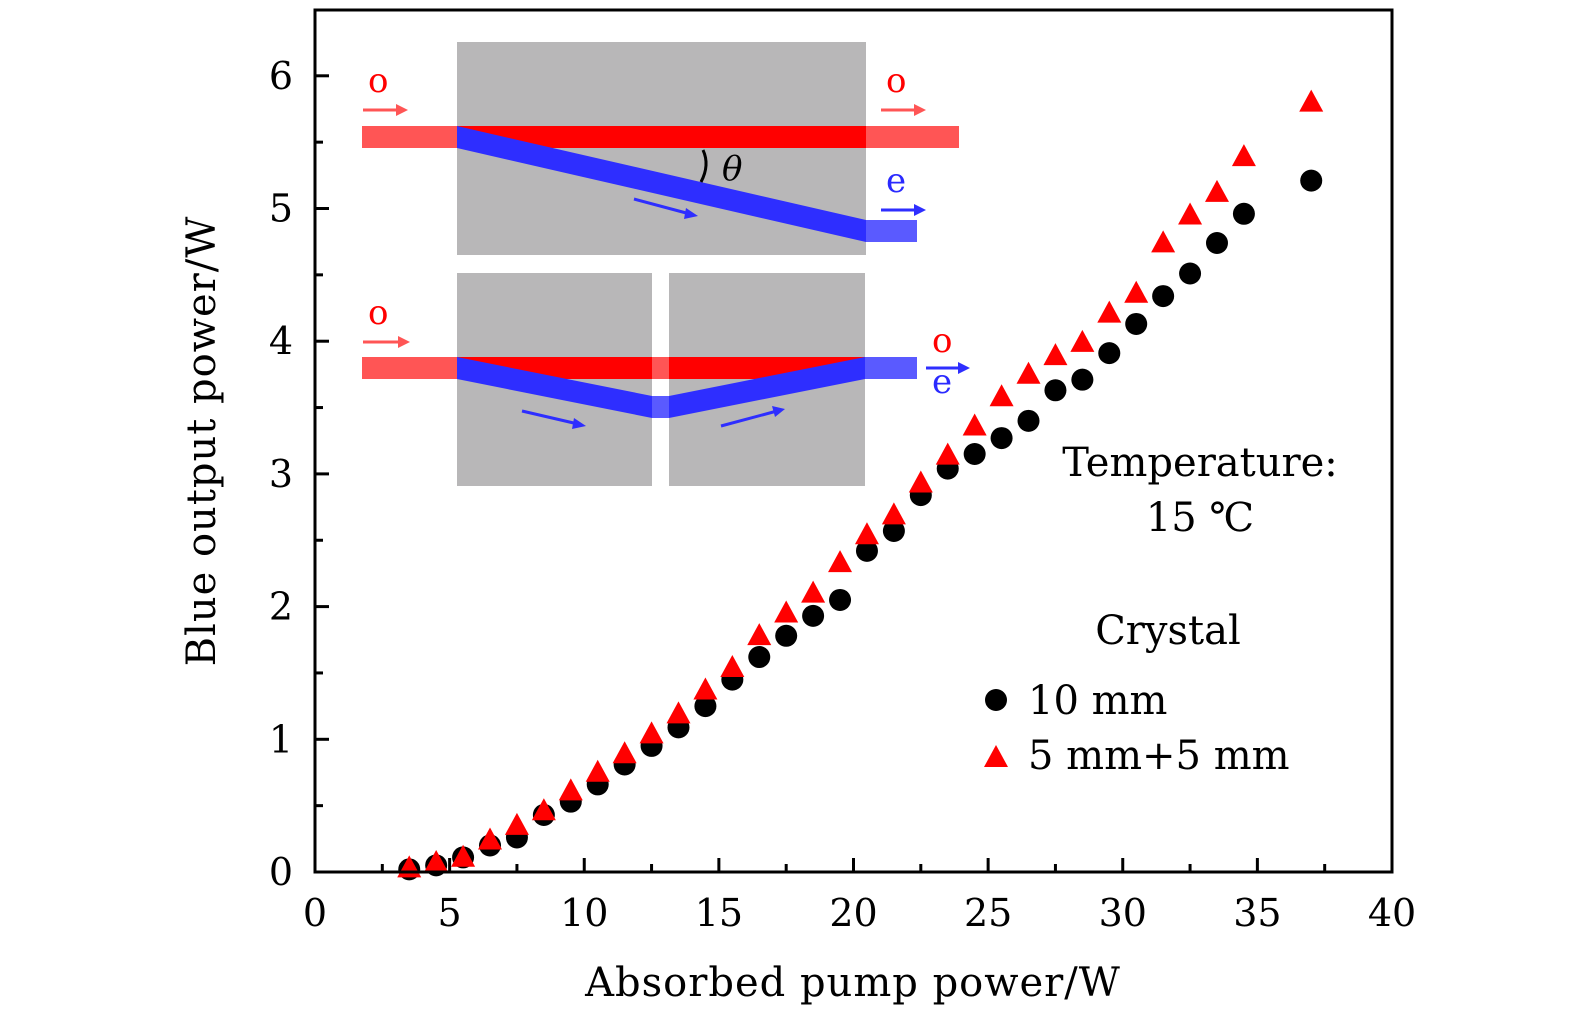 Image resolution: width=1575 pixels, height=1024 pixels. What do you see at coordinates (1257, 913) in the screenshot?
I see `x-tick-label: 35` at bounding box center [1257, 913].